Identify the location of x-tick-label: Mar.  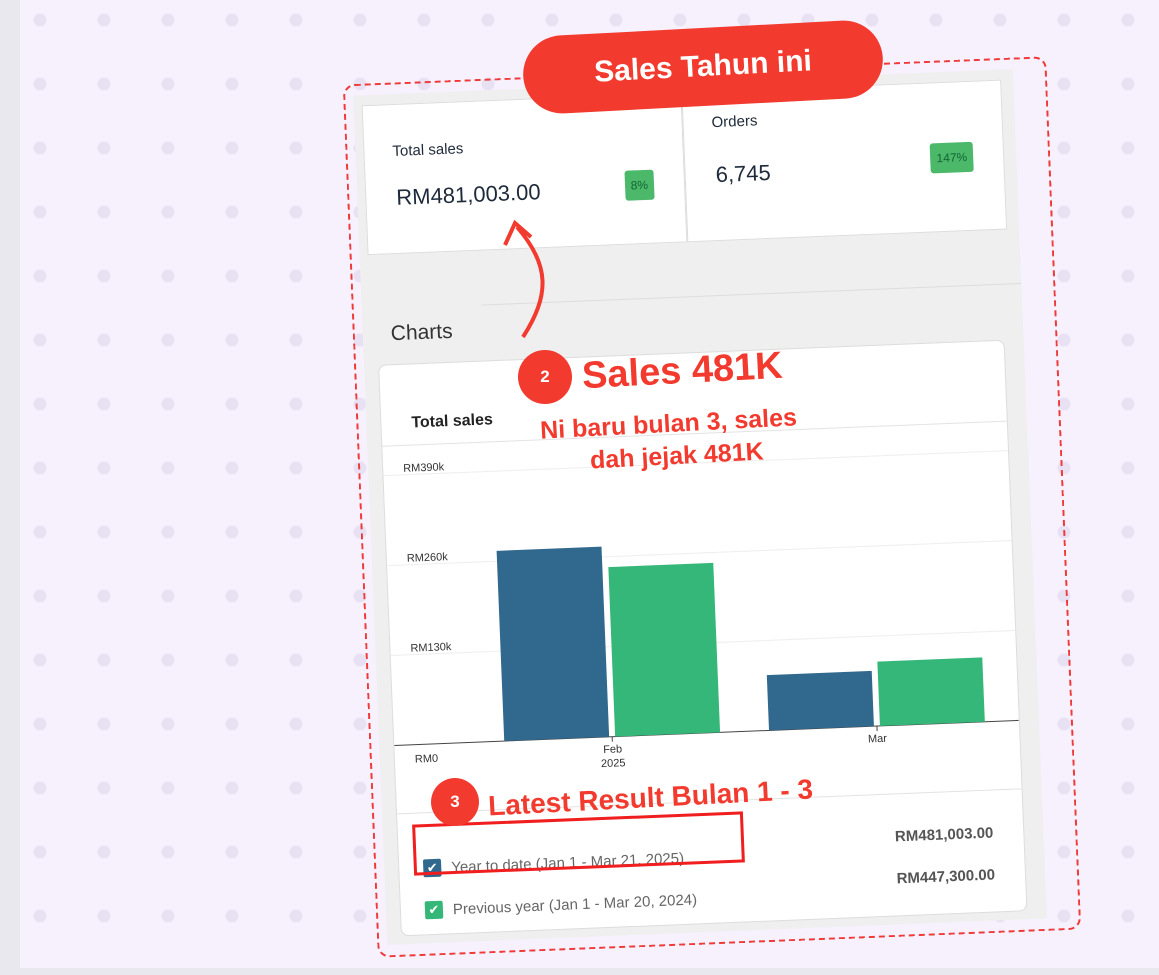
(878, 739).